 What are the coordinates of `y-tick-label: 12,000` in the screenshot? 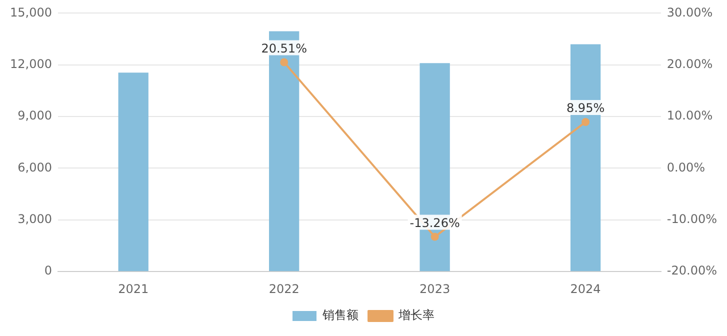 It's located at (31, 64).